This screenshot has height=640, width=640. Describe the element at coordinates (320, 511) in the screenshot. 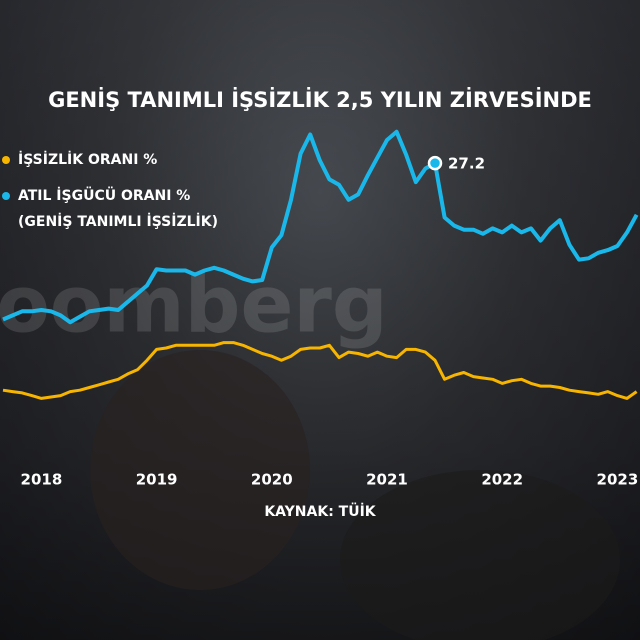

I see `source: KAYNAK: TÜİK` at that location.